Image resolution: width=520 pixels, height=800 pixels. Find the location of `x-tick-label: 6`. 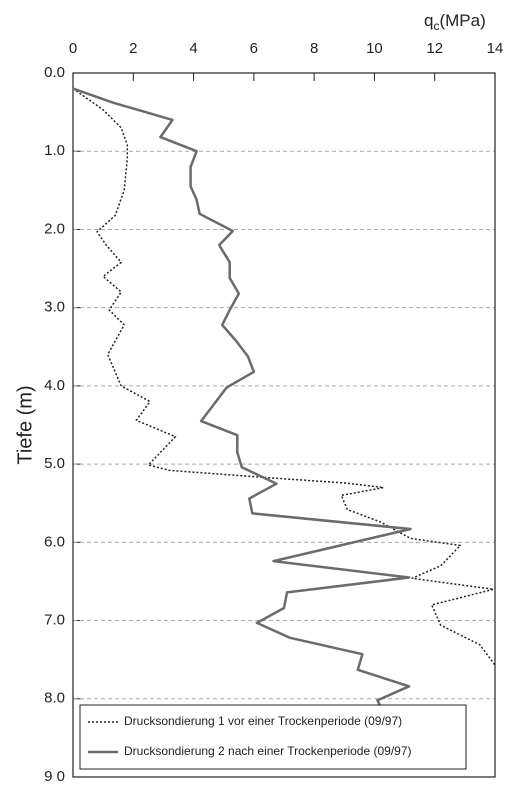

x-tick-label: 6 is located at coordinates (254, 48).